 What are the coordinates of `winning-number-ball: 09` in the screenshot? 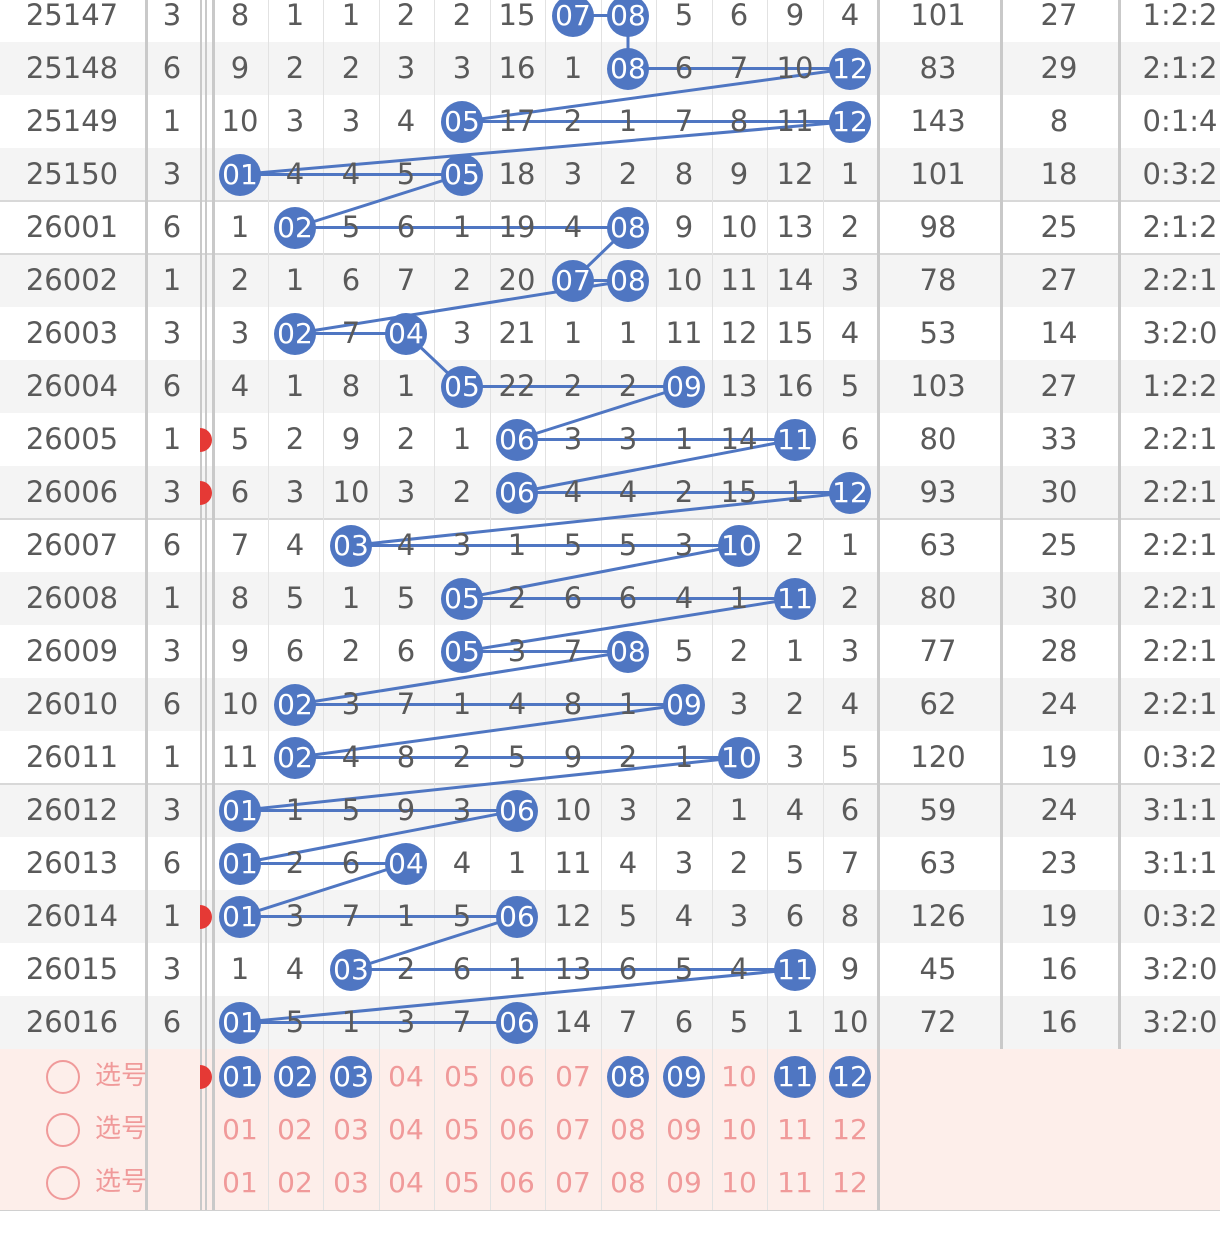 It's located at (684, 704).